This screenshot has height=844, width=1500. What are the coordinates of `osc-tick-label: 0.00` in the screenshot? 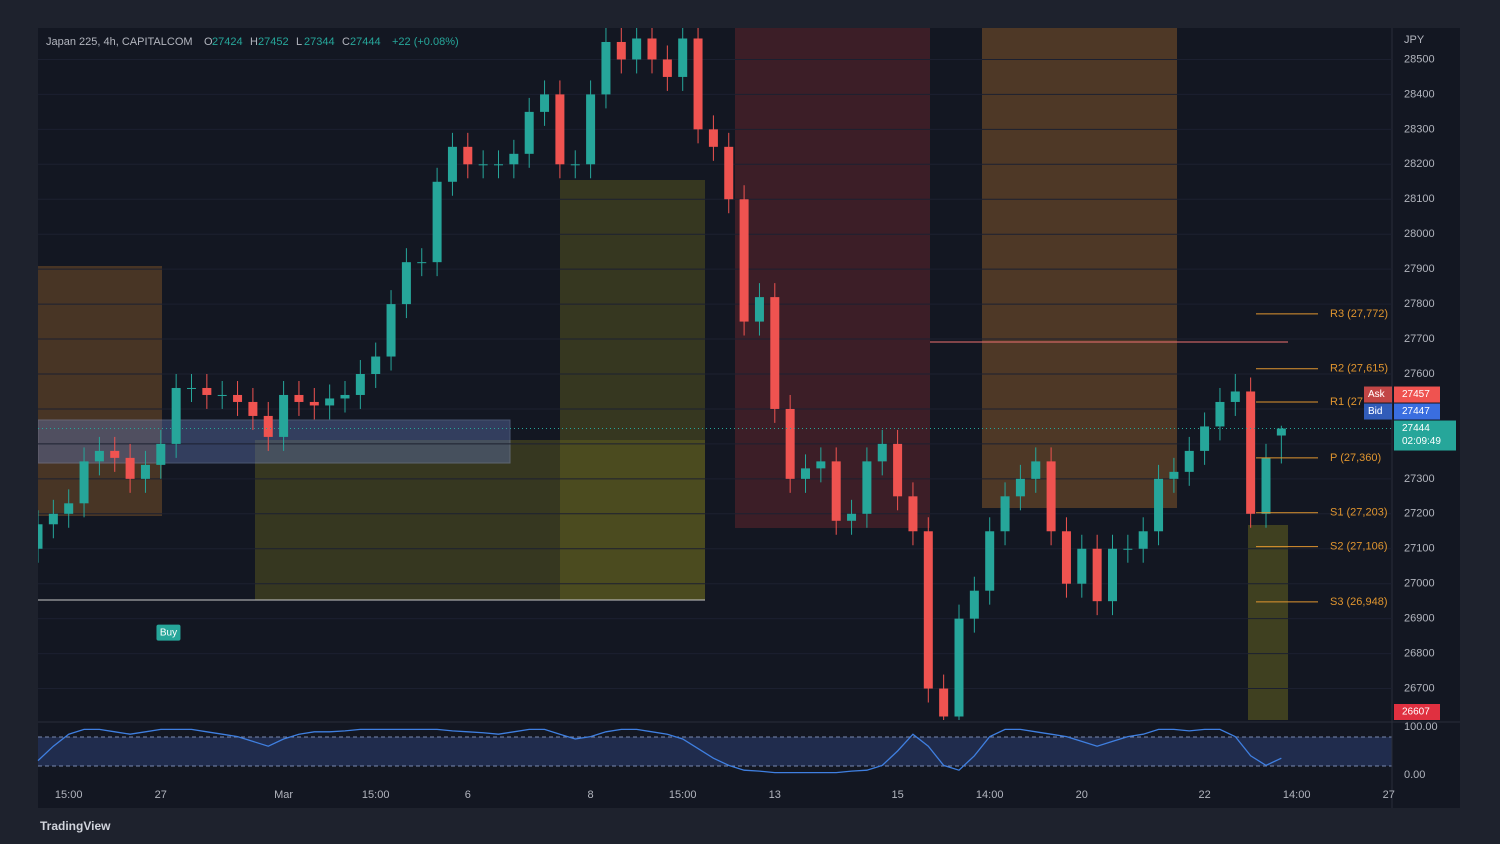 It's located at (1414, 775).